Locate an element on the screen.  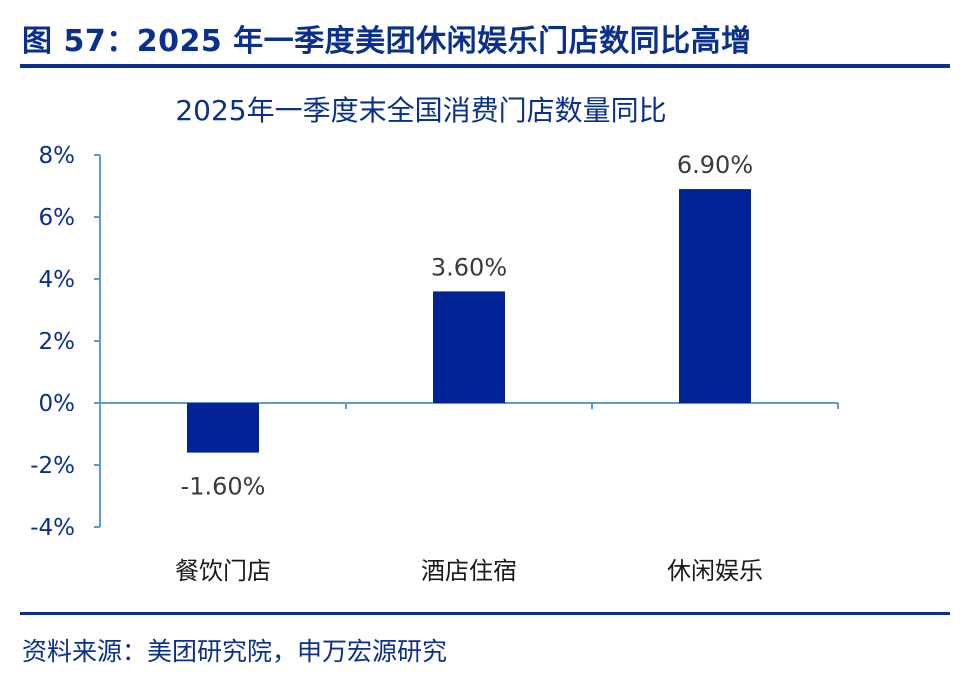
data-label: 3.60% is located at coordinates (469, 267).